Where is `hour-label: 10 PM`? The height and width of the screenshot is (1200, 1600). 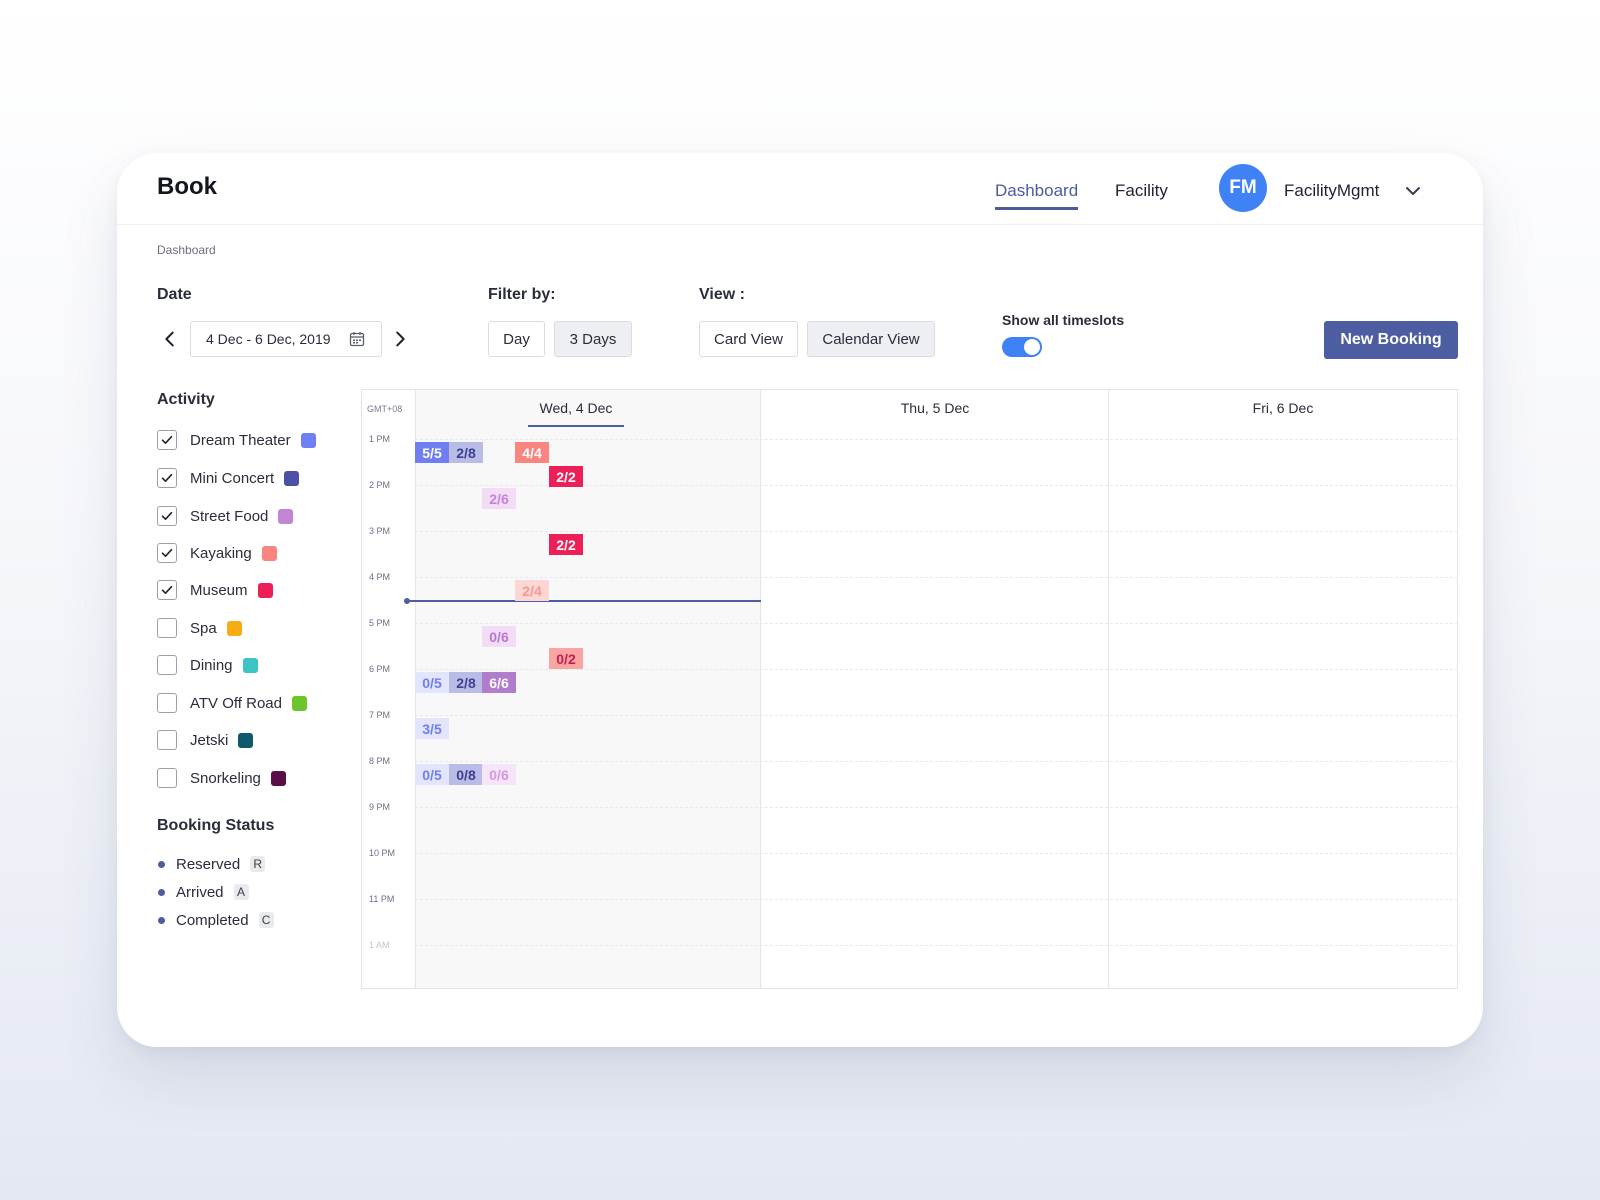
hour-label: 10 PM is located at coordinates (382, 853).